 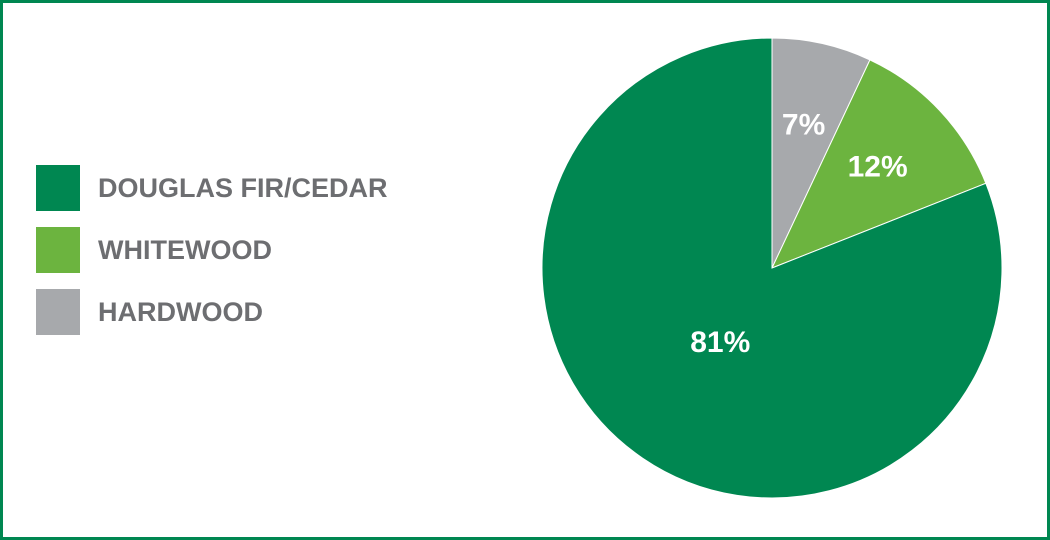 What do you see at coordinates (878, 167) in the screenshot?
I see `data-label: 12%` at bounding box center [878, 167].